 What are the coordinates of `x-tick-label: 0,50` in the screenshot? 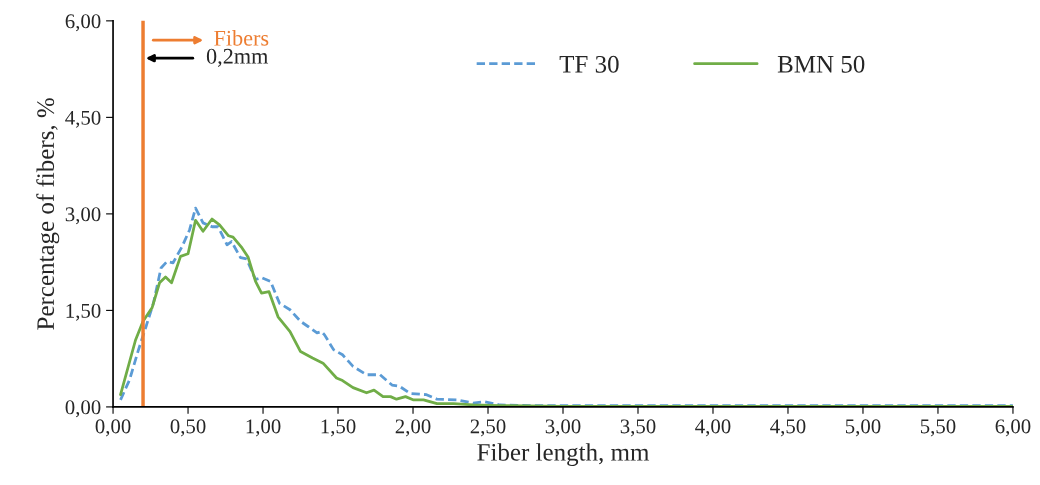 It's located at (188, 428).